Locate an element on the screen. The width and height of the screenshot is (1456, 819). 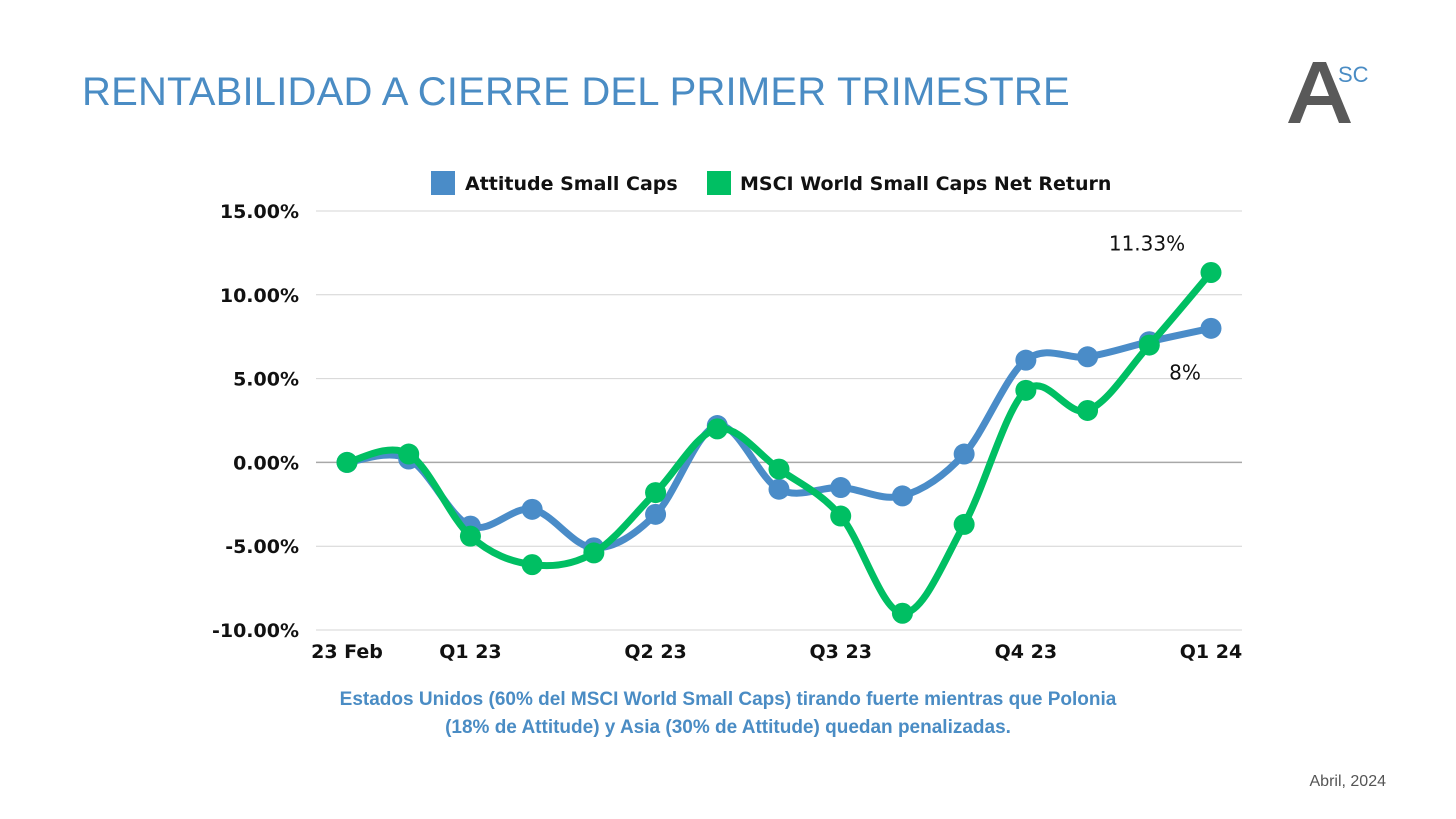
legend-label-msci: MSCI World Small Caps Net Return is located at coordinates (925, 184).